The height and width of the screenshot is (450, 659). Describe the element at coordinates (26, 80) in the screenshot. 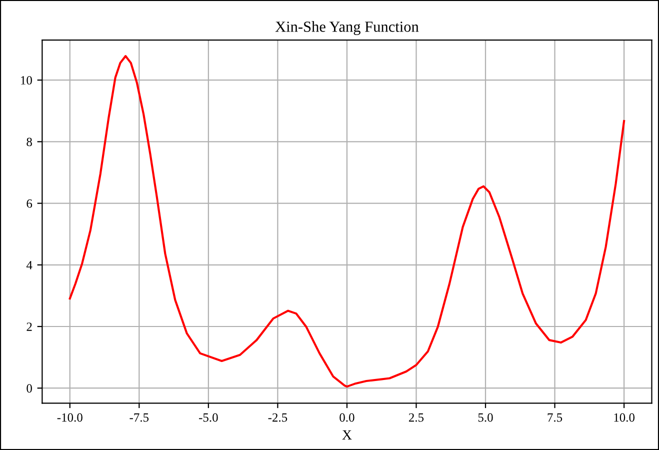

I see `y-tick-label: 10` at that location.